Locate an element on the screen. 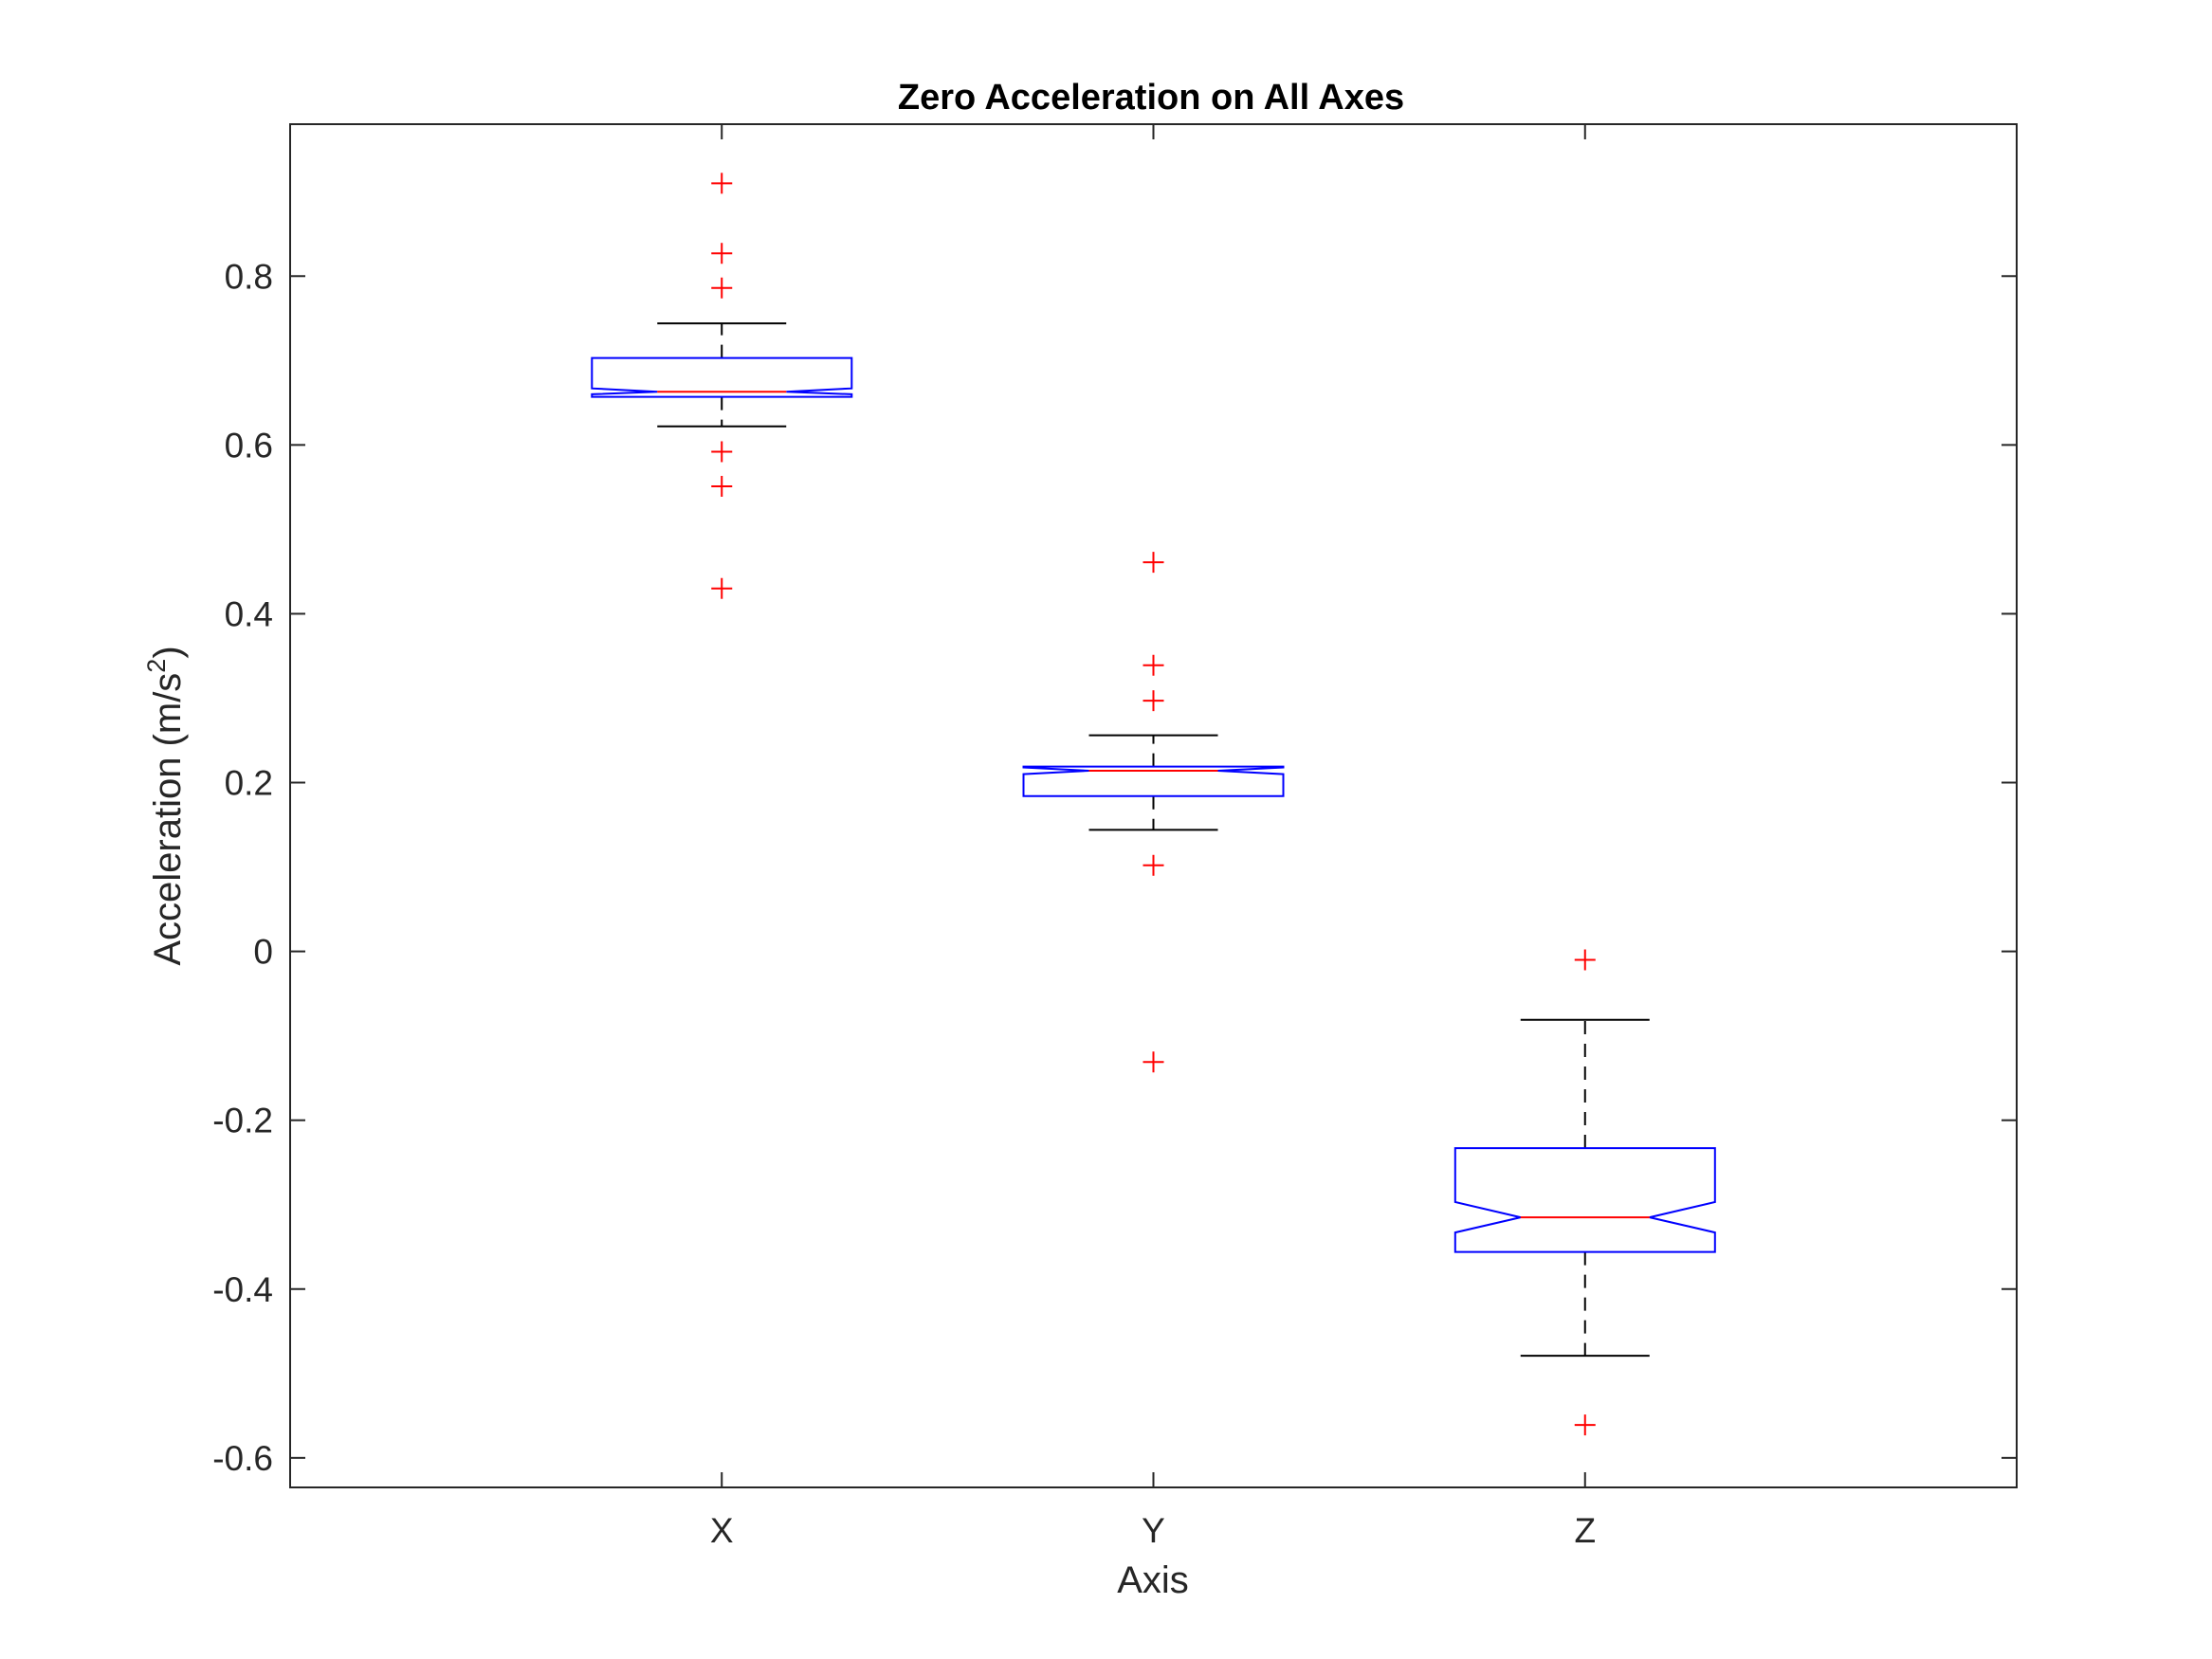 The height and width of the screenshot is (1659, 2212). y-axis-label: Acceleration (m/s2) is located at coordinates (165, 805).